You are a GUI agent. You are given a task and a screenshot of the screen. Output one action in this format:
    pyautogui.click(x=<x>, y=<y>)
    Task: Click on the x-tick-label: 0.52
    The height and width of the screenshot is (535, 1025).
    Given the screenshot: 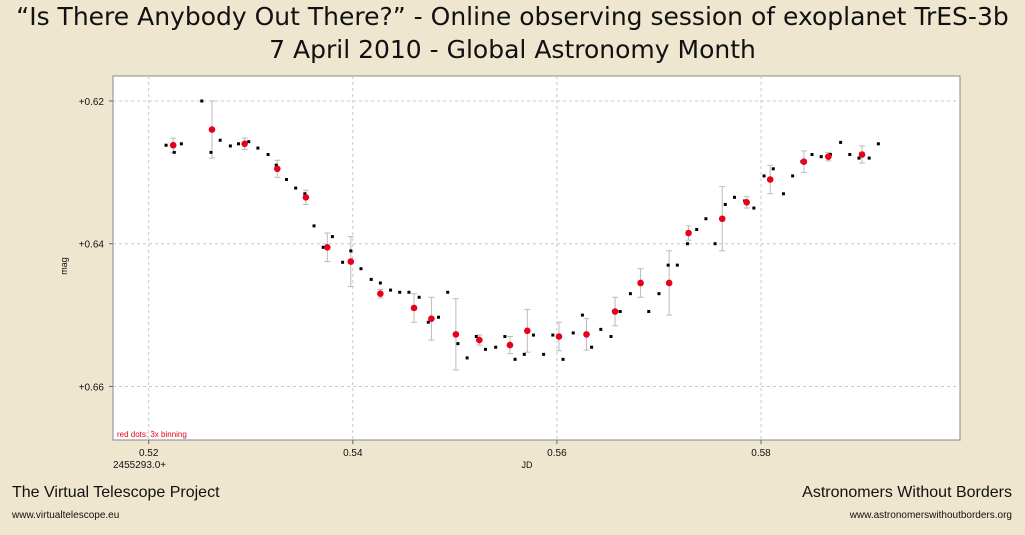 What is the action you would take?
    pyautogui.click(x=149, y=453)
    